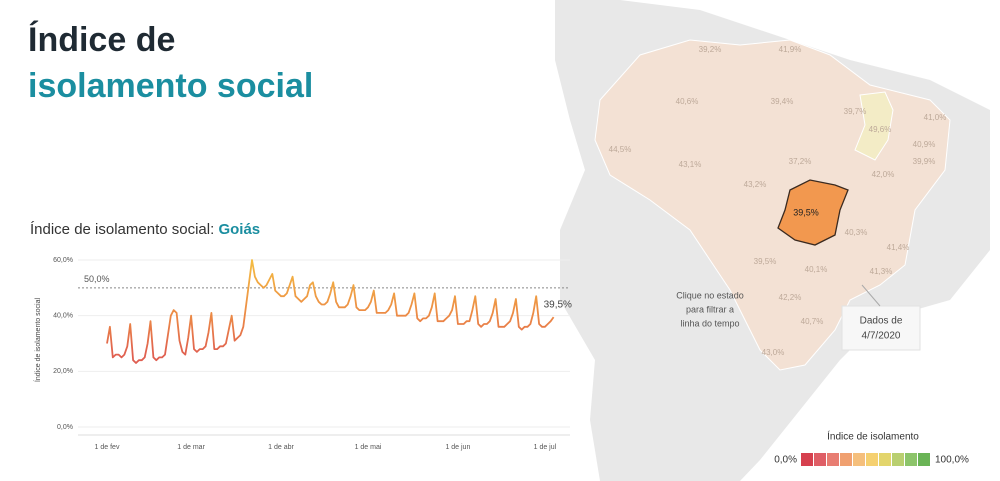  I want to click on state-label: 39,7%, so click(855, 111).